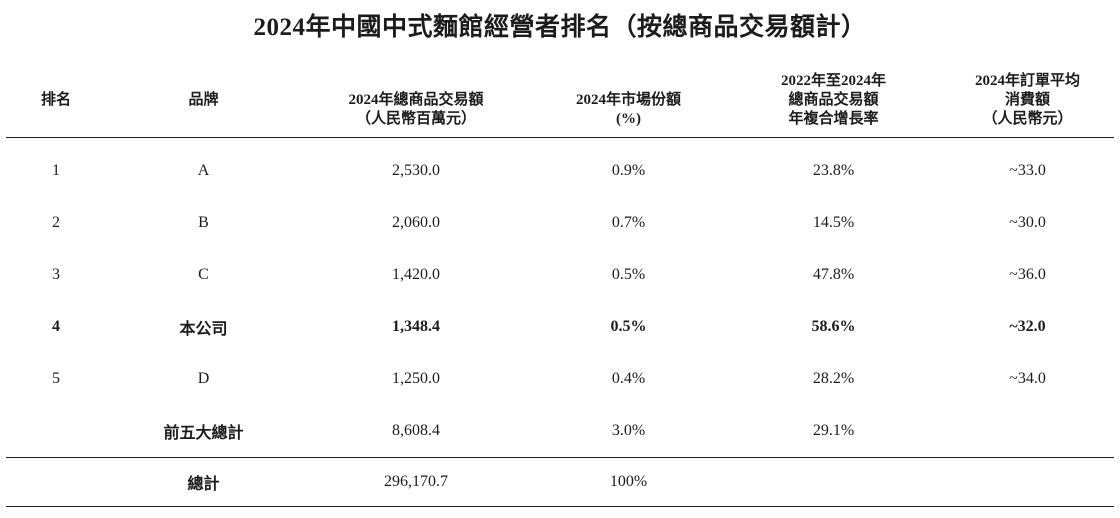  Describe the element at coordinates (416, 378) in the screenshot. I see `cell-gmv: 1,250.0` at that location.